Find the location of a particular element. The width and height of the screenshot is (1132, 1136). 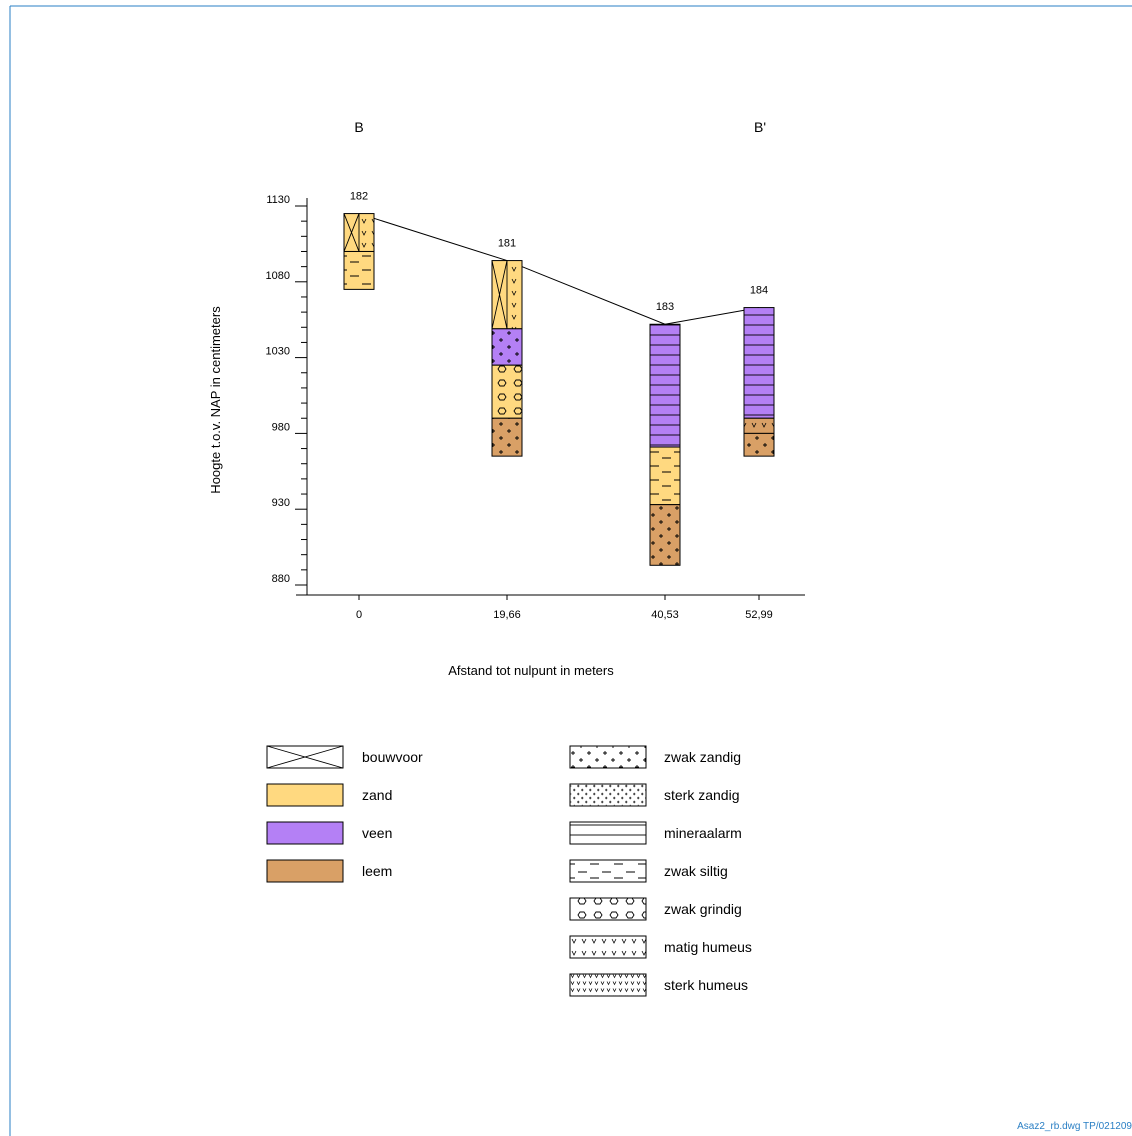

legend-label: bouwvoor is located at coordinates (392, 757).